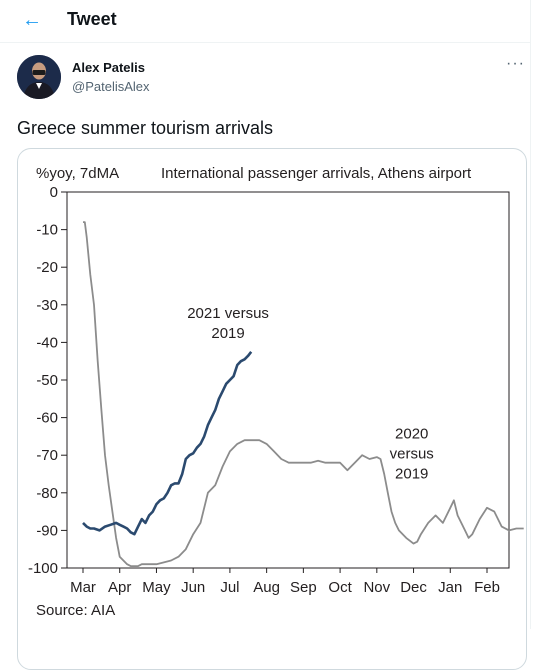  I want to click on series-label-2021: 2019, so click(227, 333).